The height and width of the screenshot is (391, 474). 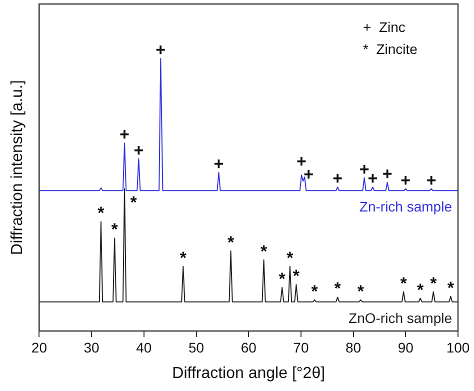 I want to click on x-axis-title: Diffraction angle [°2θ], so click(x=249, y=373).